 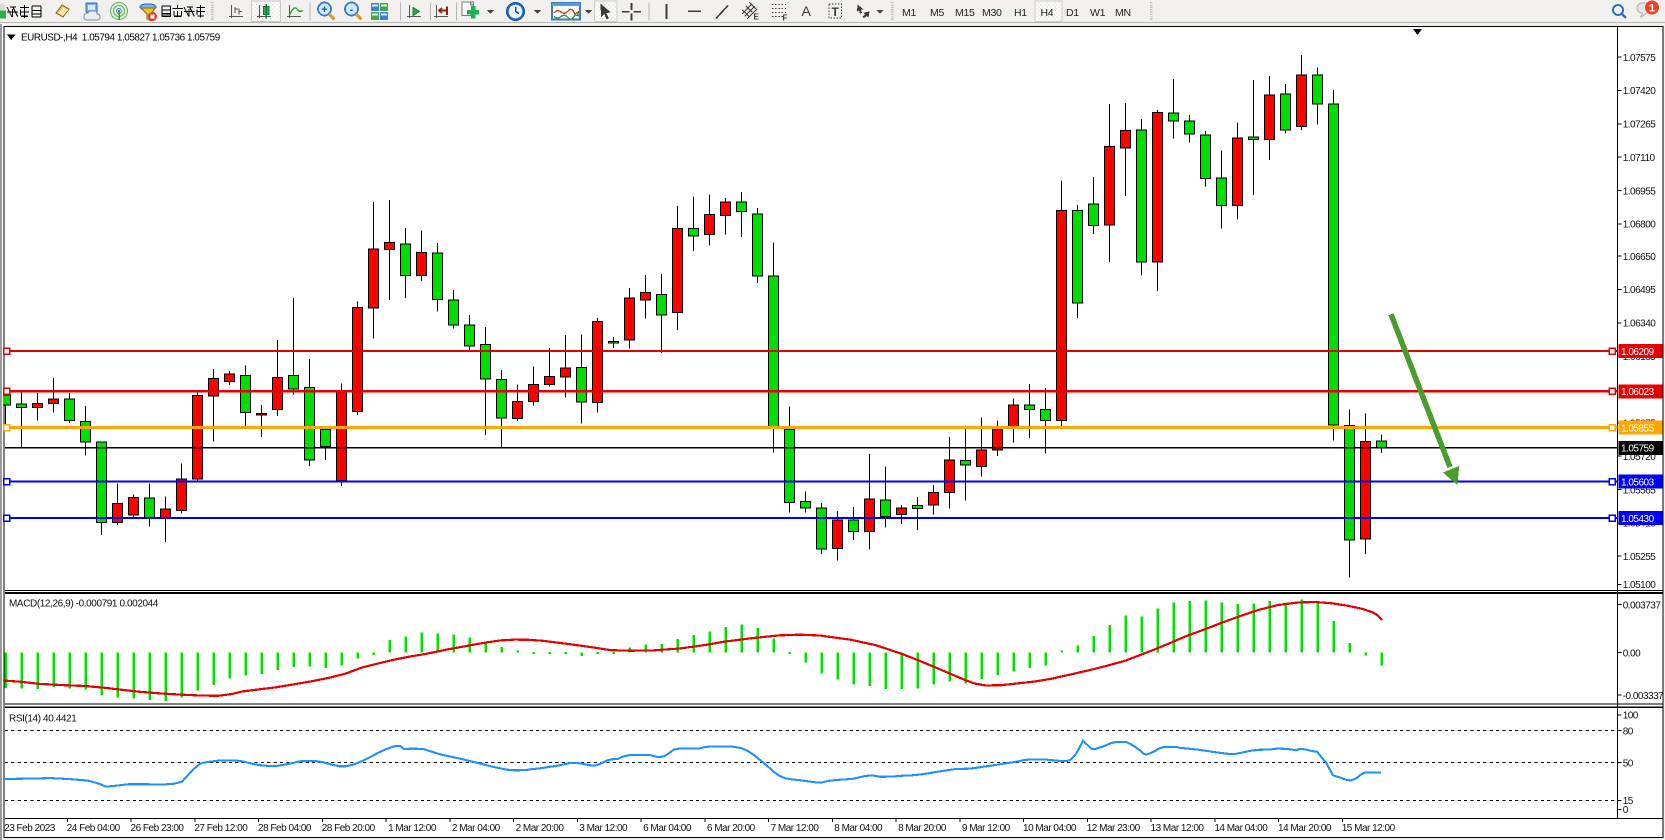 I want to click on svg-text: 12 Mar 23:00, so click(x=1114, y=828).